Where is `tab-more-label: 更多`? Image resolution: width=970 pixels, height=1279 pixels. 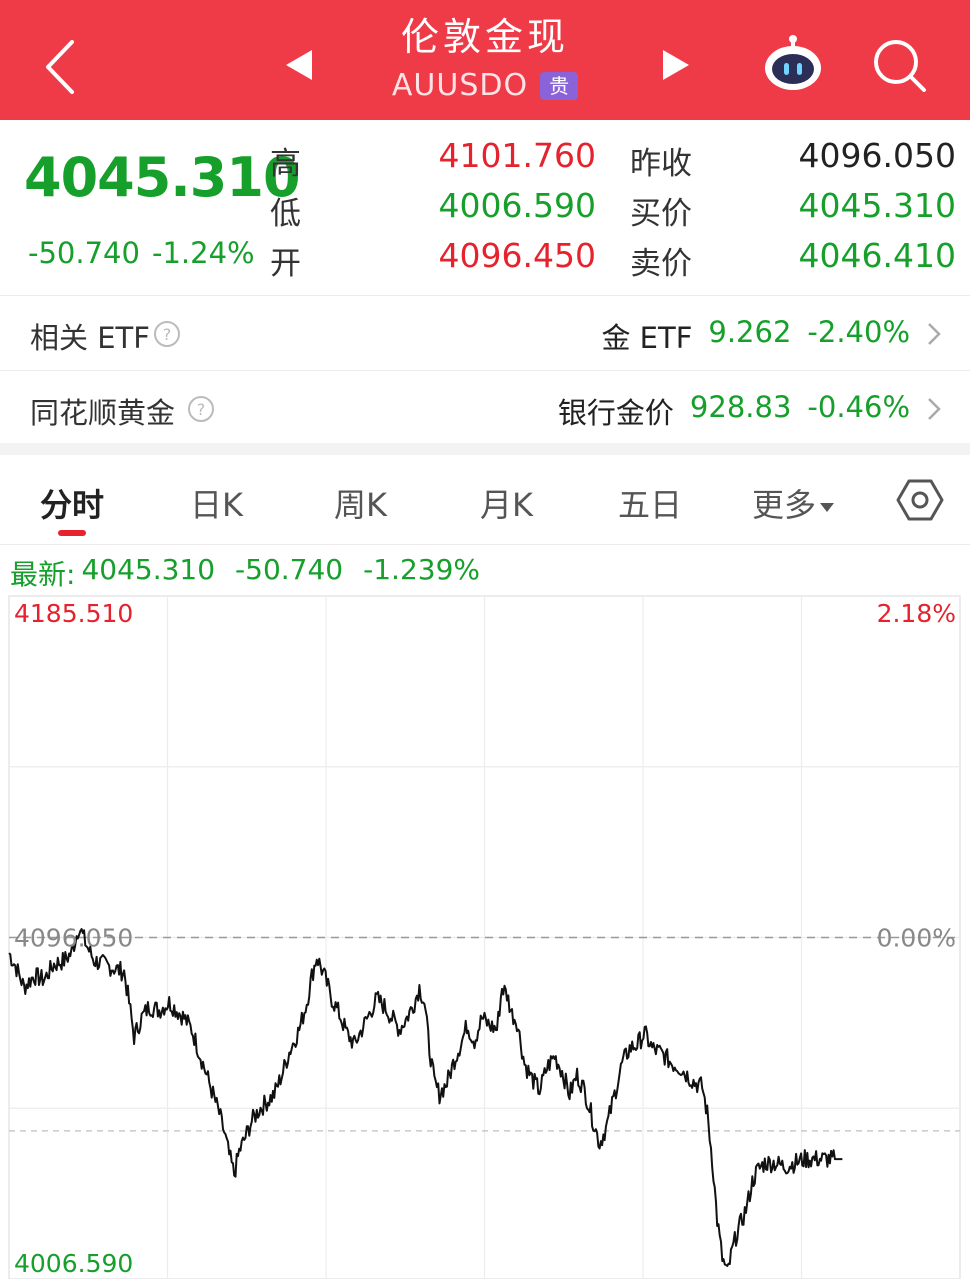
tab-more-label: 更多 is located at coordinates (784, 505).